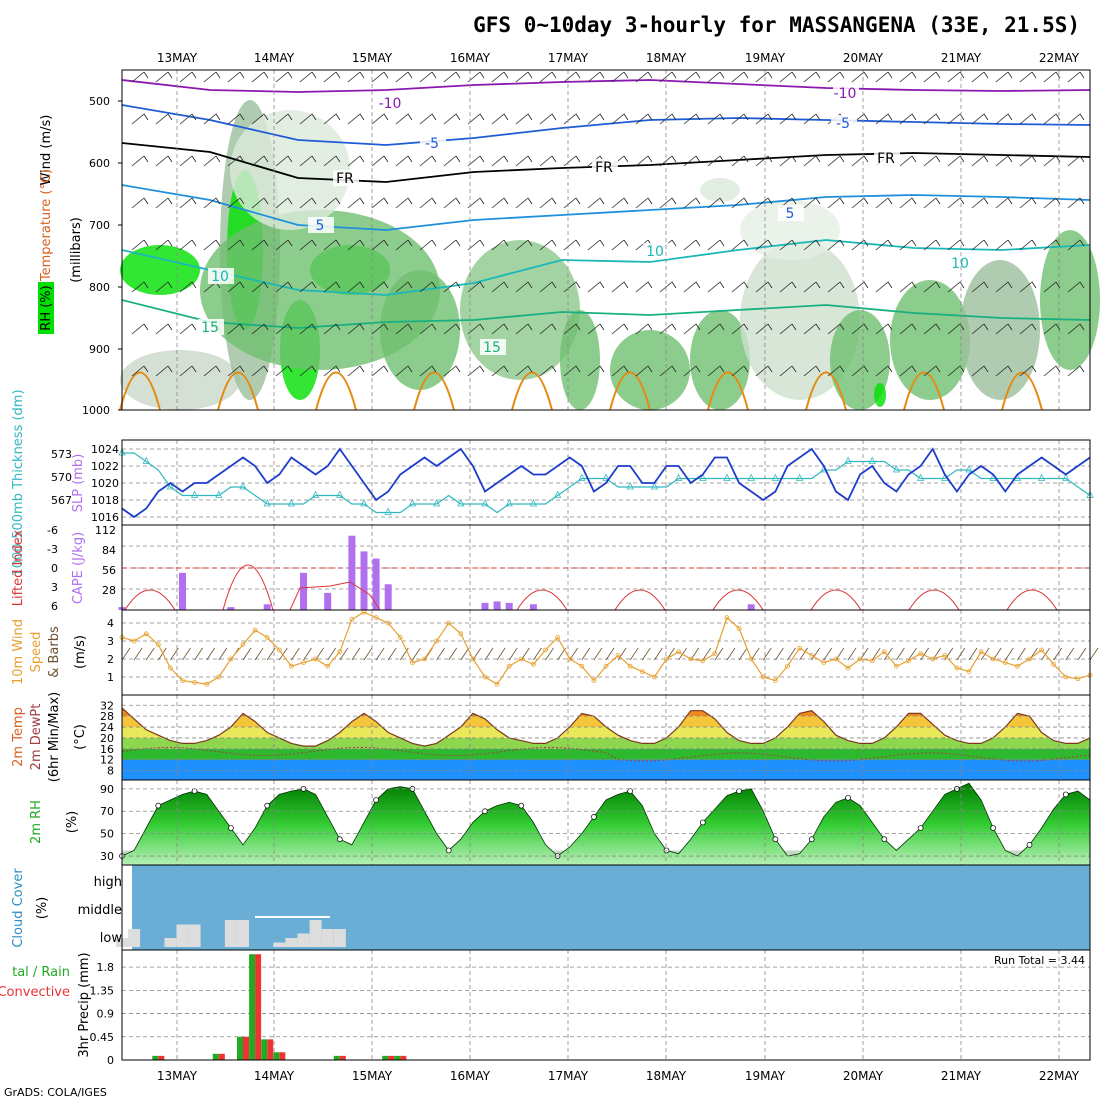 The height and width of the screenshot is (1100, 1100). What do you see at coordinates (76, 250) in the screenshot?
I see `ylabel-millibars: (millibars)` at bounding box center [76, 250].